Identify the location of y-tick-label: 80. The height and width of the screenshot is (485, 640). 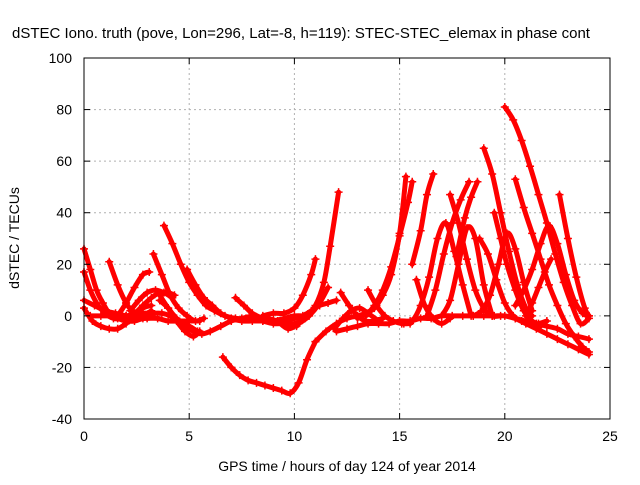
(64, 110).